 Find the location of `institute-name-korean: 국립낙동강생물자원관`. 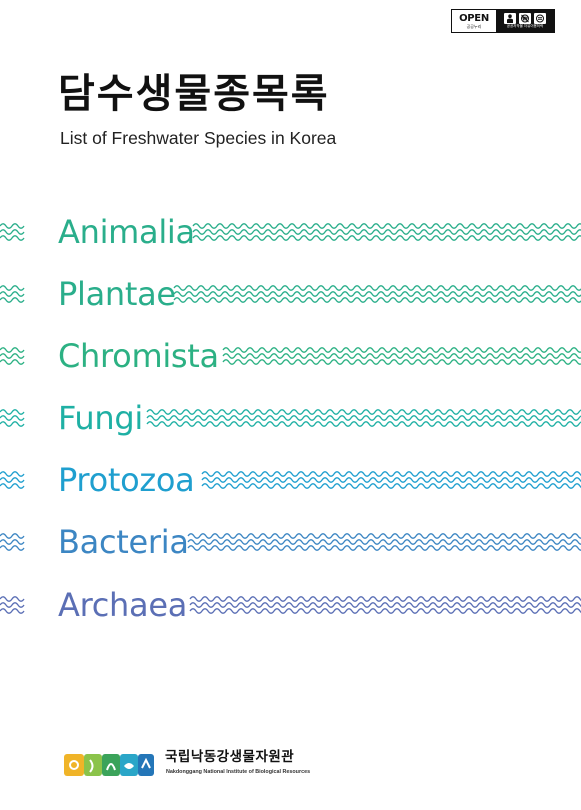

institute-name-korean: 국립낙동강생물자원관 is located at coordinates (230, 757).